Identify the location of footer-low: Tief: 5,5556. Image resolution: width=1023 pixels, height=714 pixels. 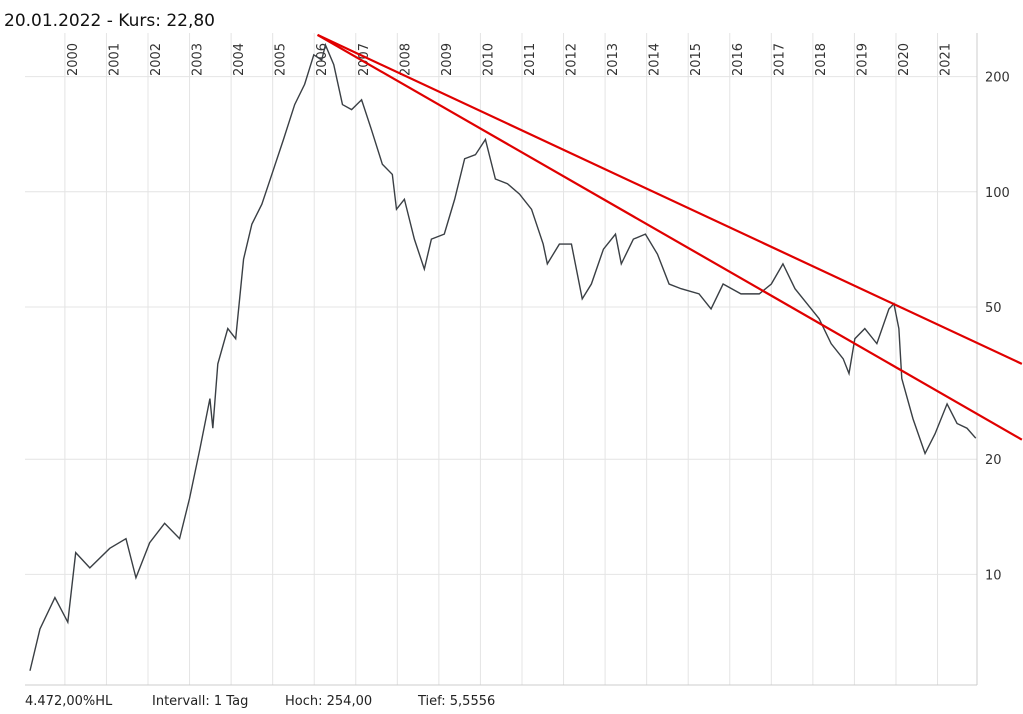
(456, 701).